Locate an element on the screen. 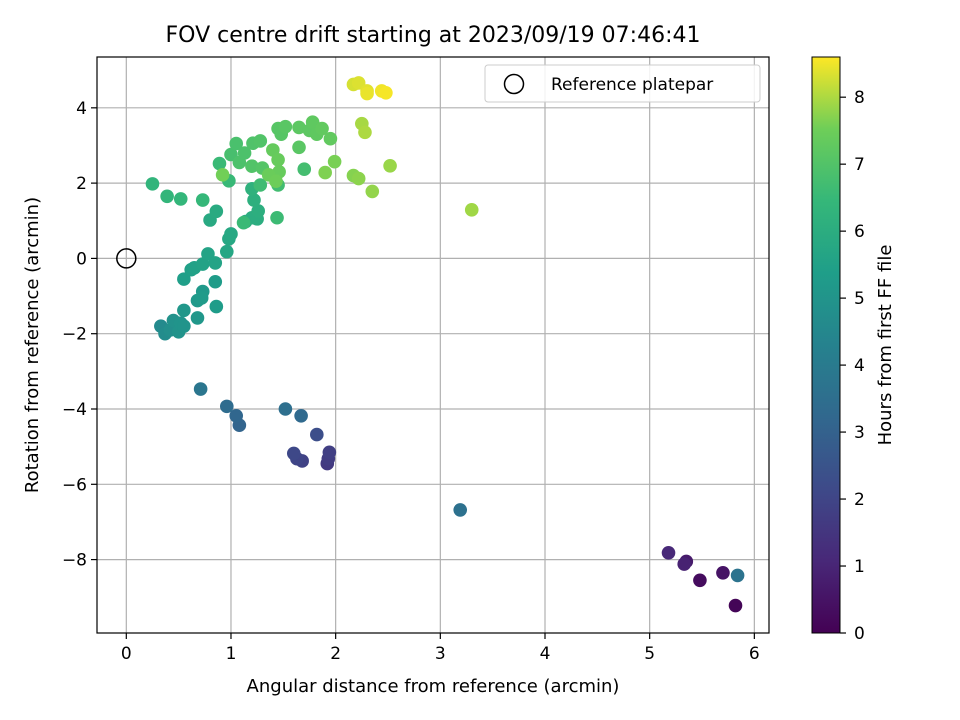 This screenshot has width=960, height=720. y-tick-label: 0 is located at coordinates (81, 259).